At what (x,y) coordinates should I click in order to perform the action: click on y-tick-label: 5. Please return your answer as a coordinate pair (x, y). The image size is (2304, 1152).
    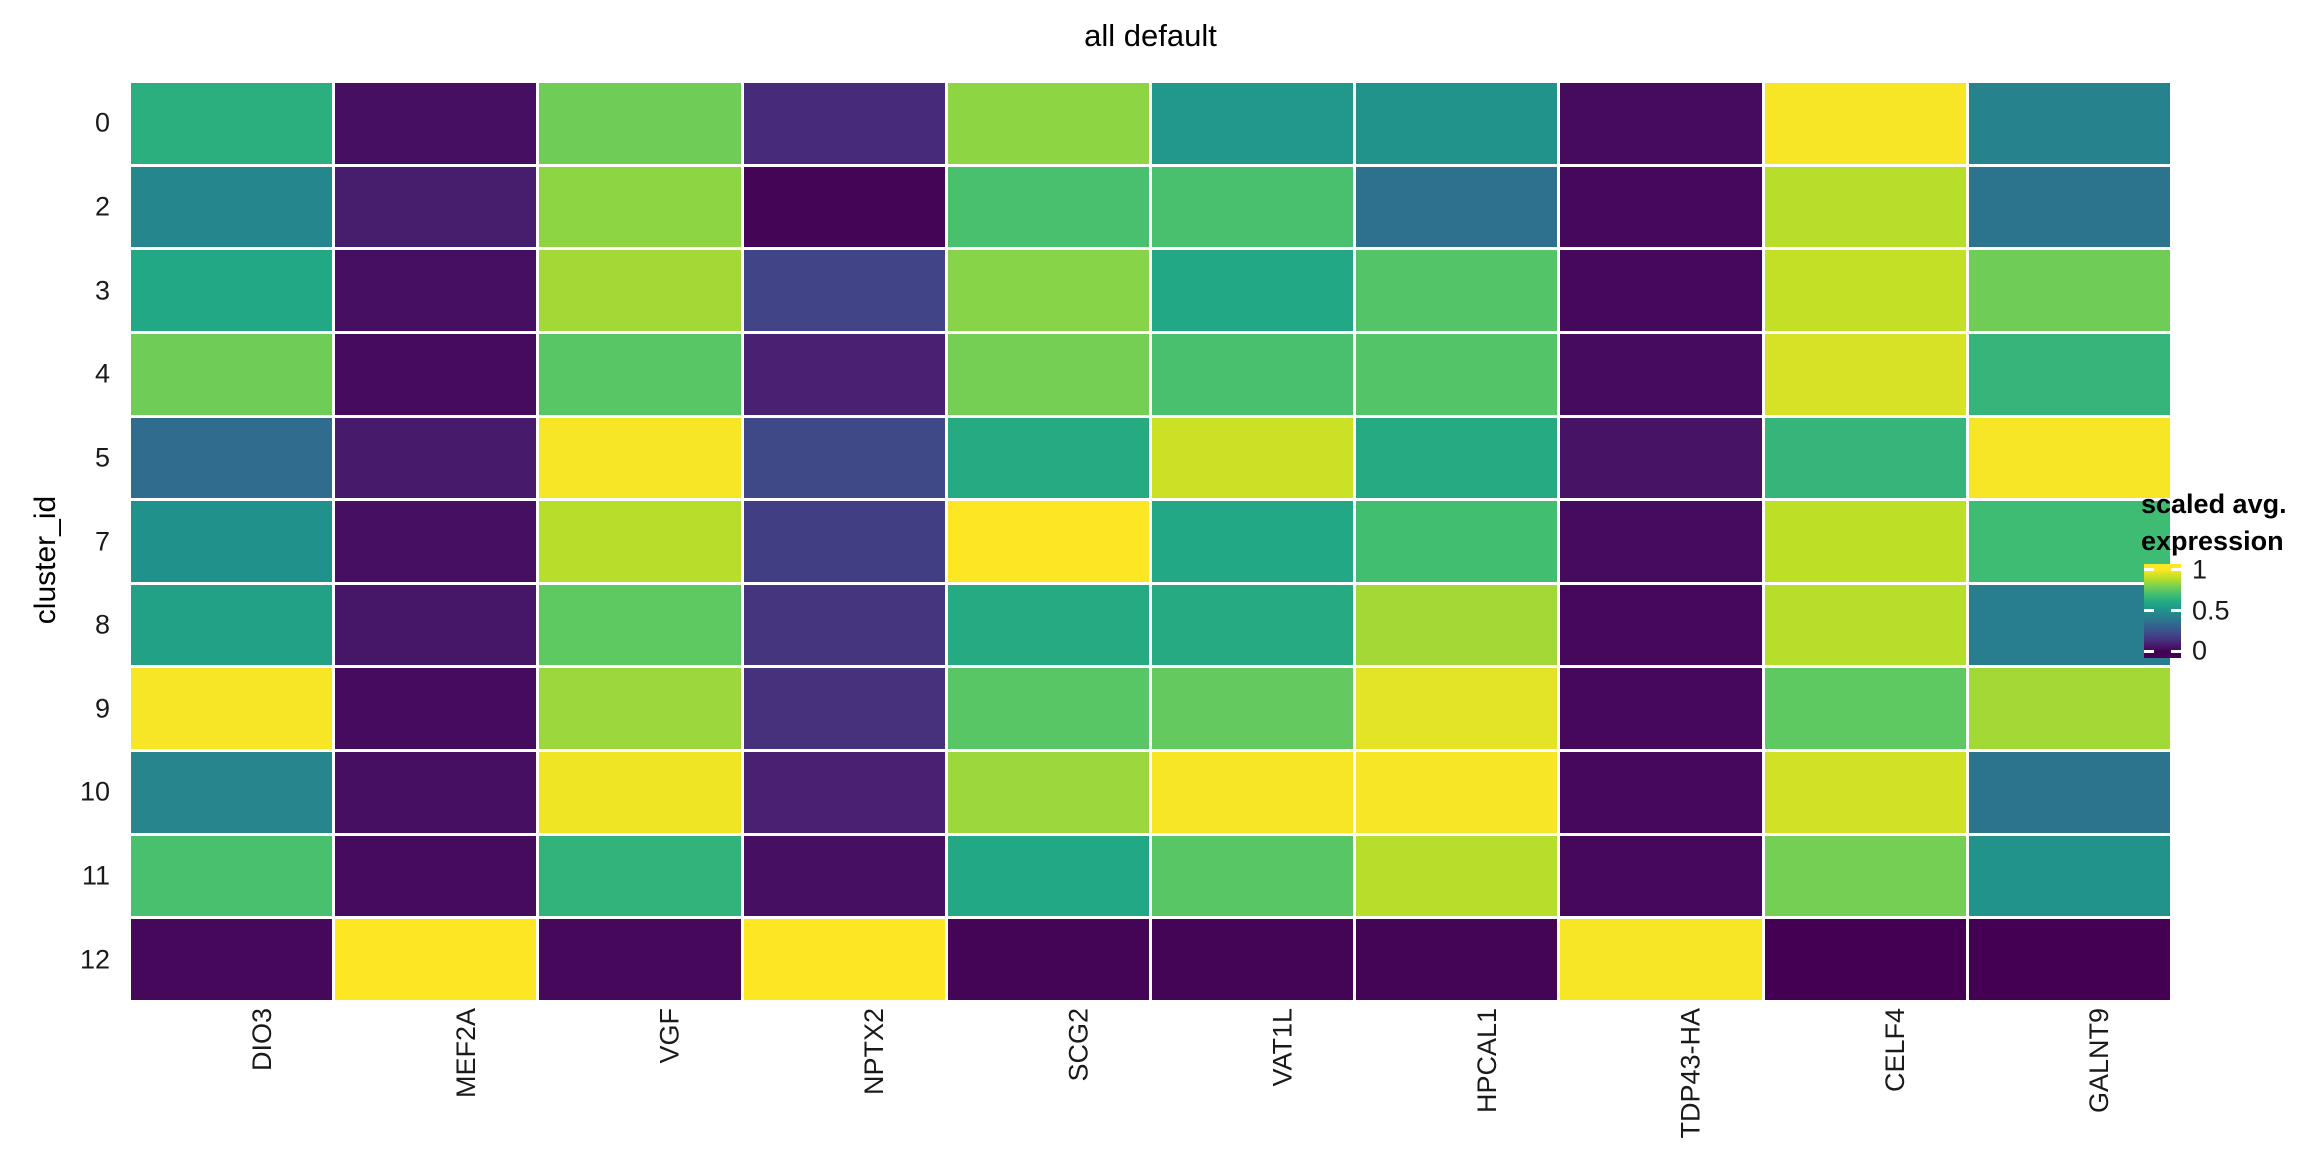
    Looking at the image, I should click on (102, 457).